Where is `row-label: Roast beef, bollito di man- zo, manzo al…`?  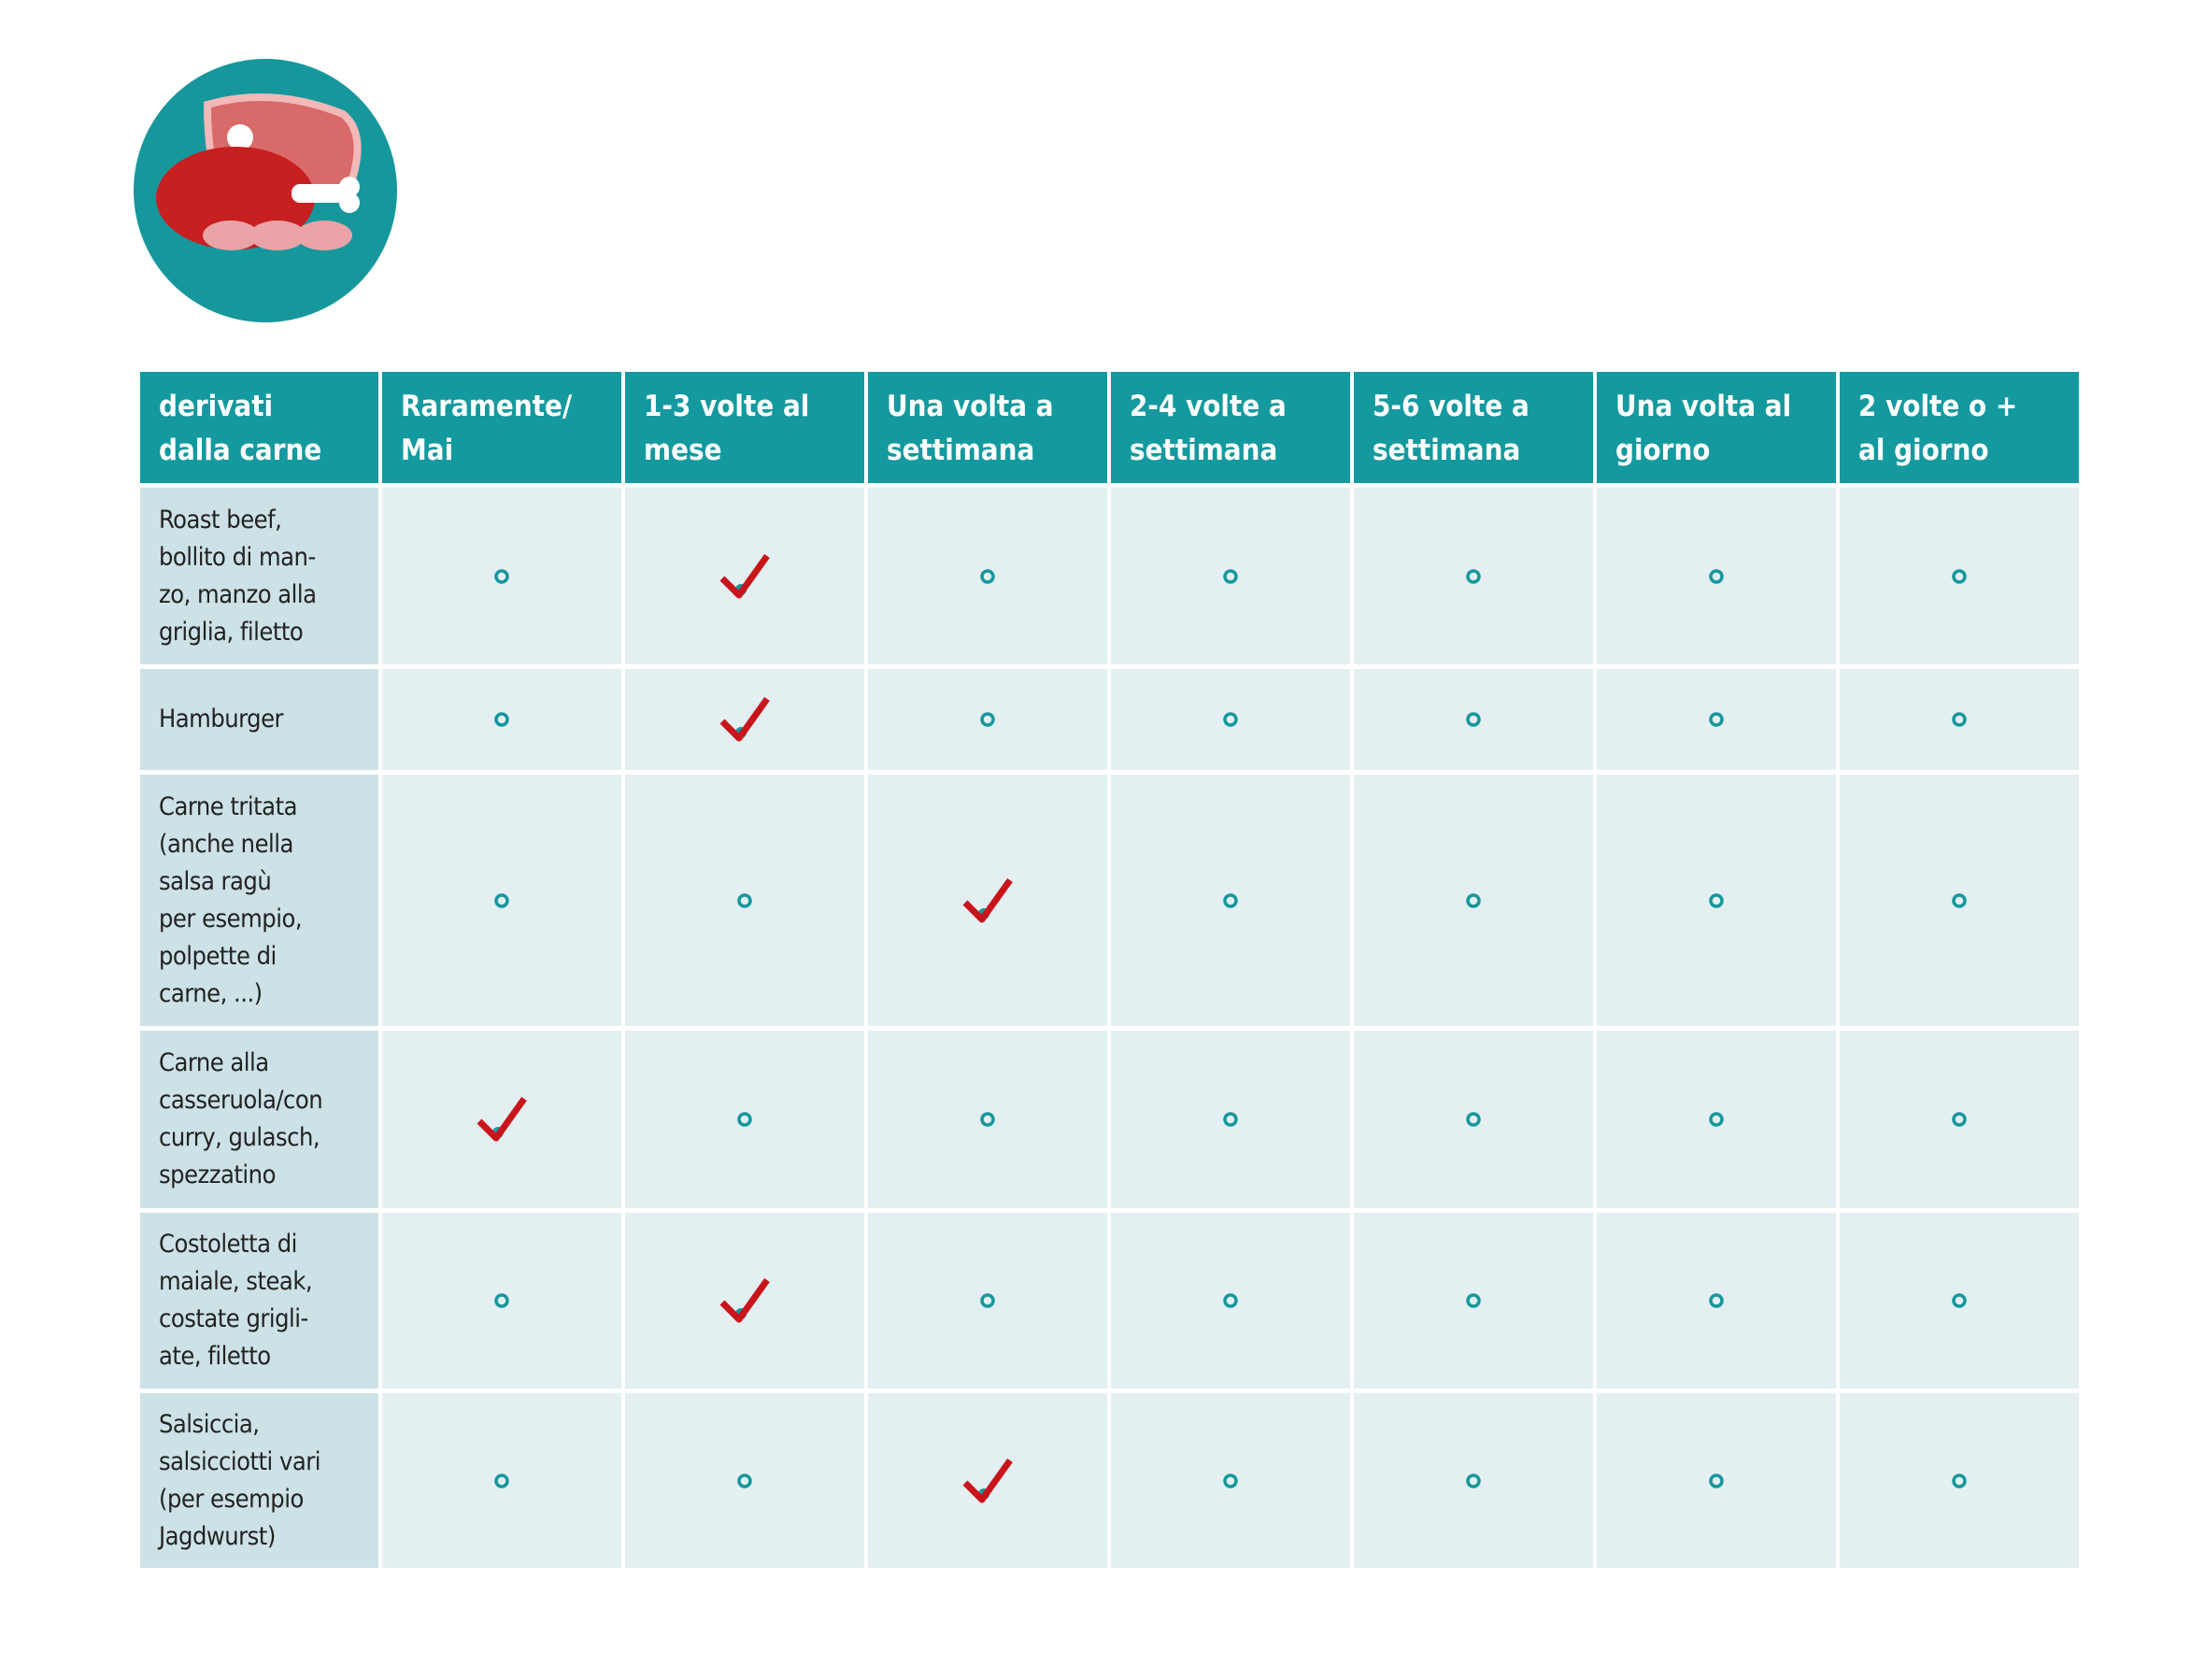
row-label: Roast beef, bollito di man- zo, manzo al… is located at coordinates (259, 576).